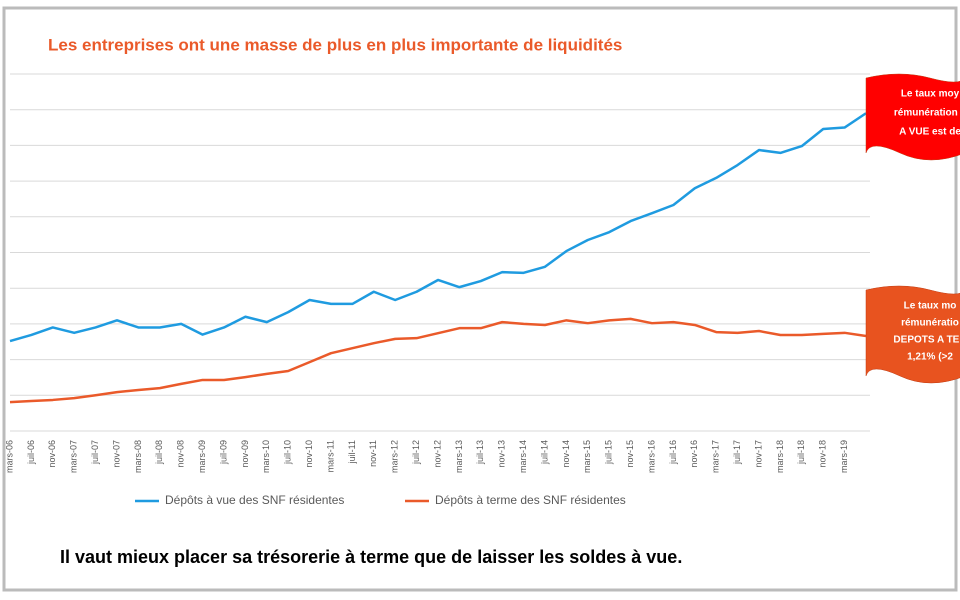 This screenshot has height=600, width=960. I want to click on x-tick-label: nov-09, so click(245, 454).